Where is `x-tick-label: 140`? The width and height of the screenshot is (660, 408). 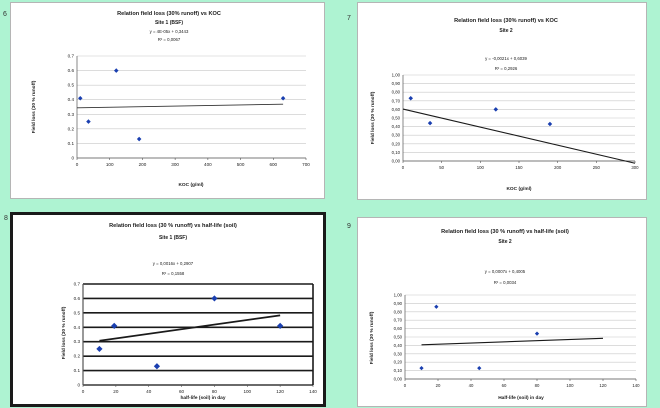 x-tick-label: 140 is located at coordinates (313, 391).